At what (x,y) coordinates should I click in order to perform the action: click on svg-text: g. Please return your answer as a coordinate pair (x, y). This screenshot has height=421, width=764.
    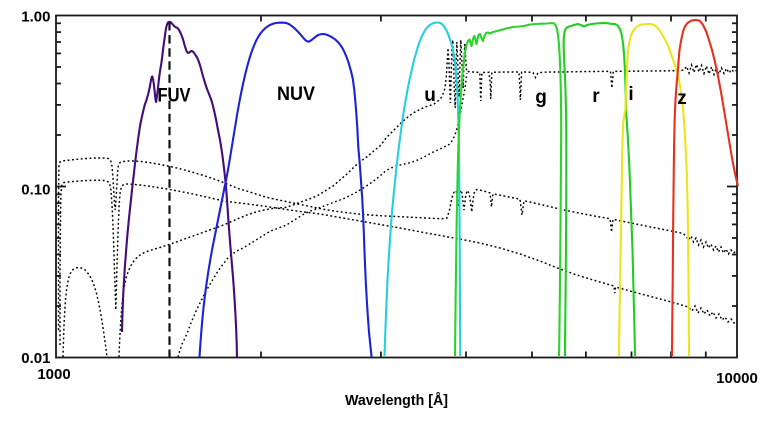
    Looking at the image, I should click on (541, 97).